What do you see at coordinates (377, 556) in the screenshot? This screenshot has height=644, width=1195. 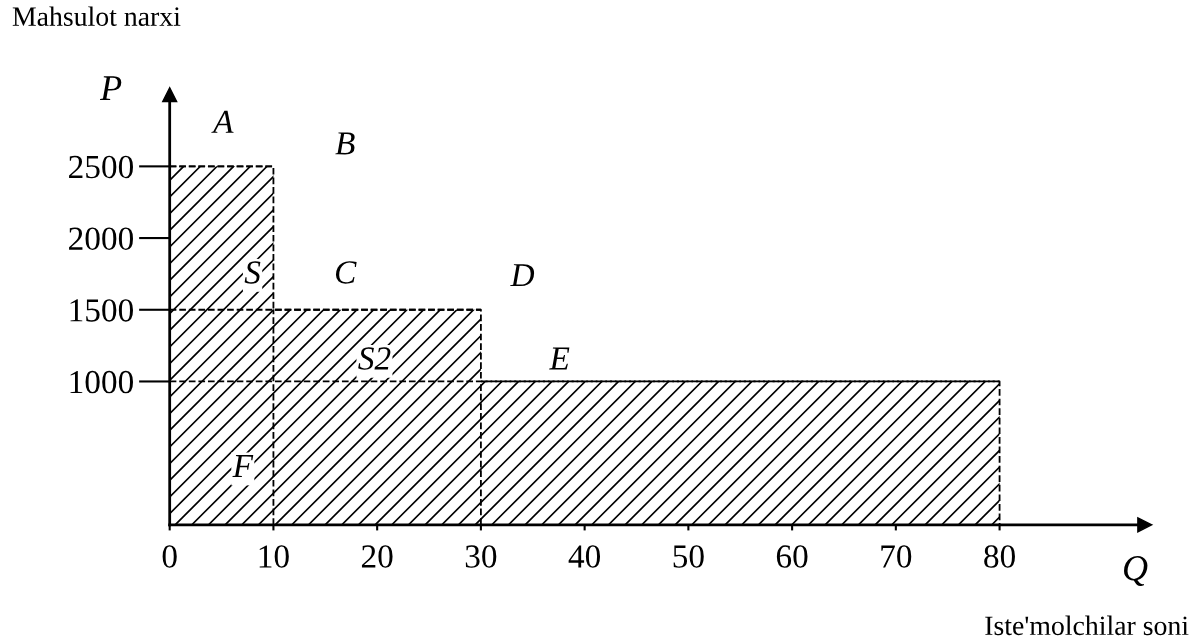 I see `x-tick-label: 20` at bounding box center [377, 556].